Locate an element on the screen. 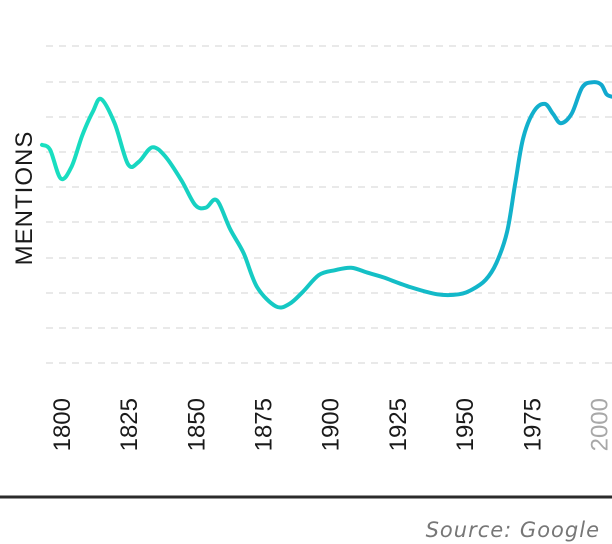  x-tick-label: 1950 is located at coordinates (465, 424).